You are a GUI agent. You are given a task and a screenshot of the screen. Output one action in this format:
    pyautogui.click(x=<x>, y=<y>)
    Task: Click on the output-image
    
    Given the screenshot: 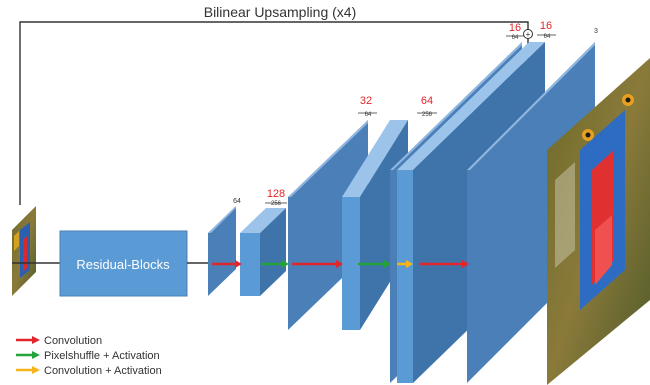 What is the action you would take?
    pyautogui.click(x=598, y=221)
    